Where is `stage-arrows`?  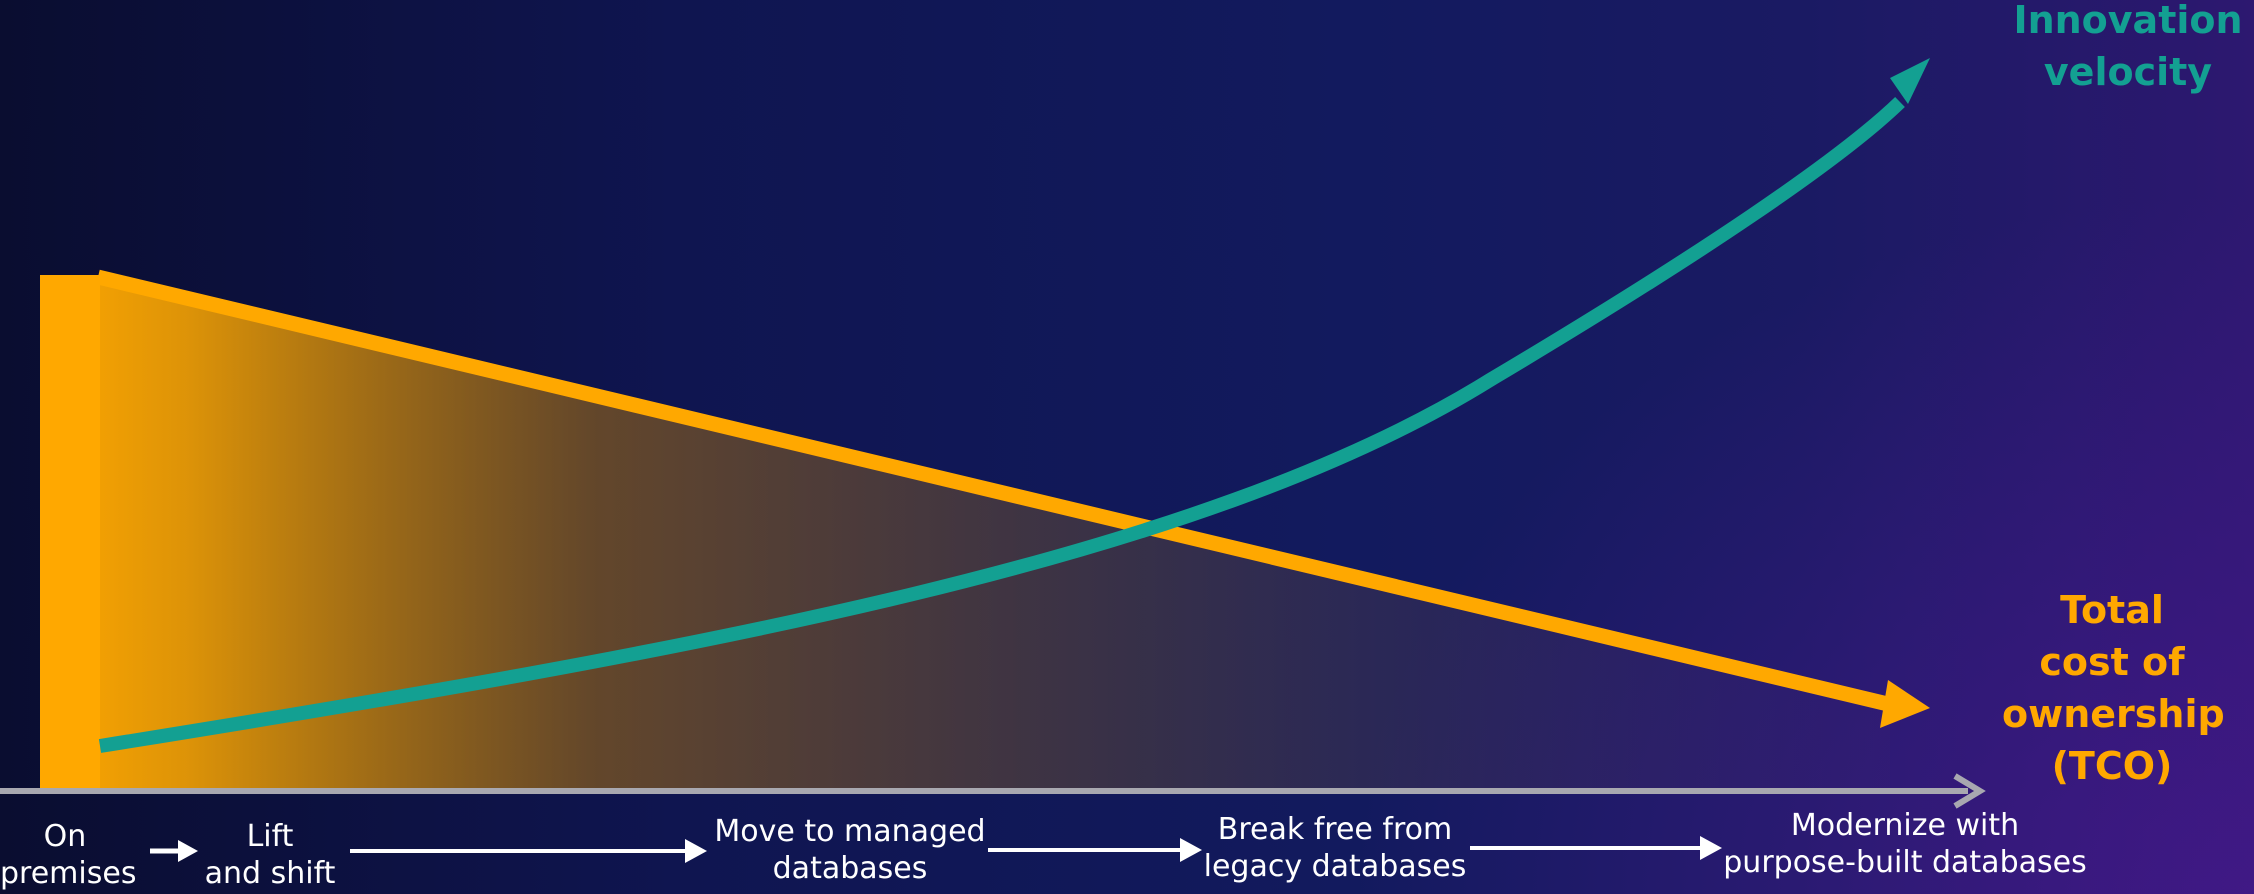
stage-arrows is located at coordinates (936, 849).